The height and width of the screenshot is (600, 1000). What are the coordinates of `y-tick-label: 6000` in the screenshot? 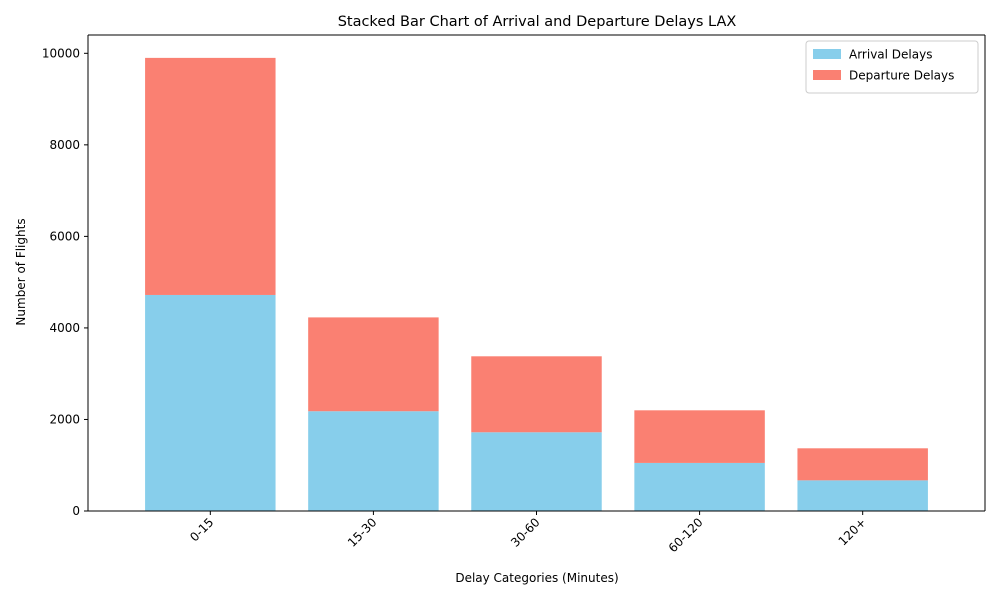 It's located at (64, 236).